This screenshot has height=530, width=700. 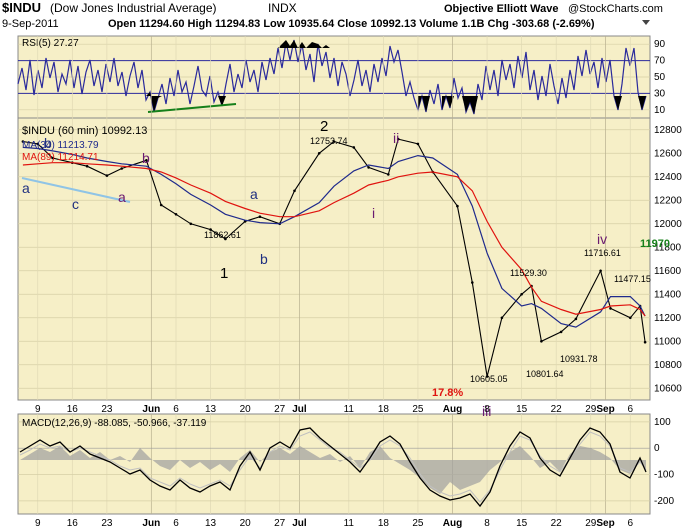 I want to click on wave-iv: iv, so click(x=602, y=239).